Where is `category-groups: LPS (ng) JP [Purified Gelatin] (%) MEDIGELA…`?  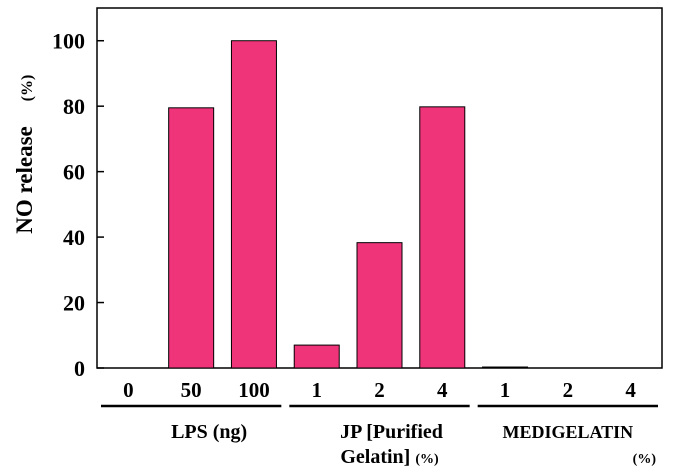 category-groups: LPS (ng) JP [Purified Gelatin] (%) MEDIGELA… is located at coordinates (379, 436).